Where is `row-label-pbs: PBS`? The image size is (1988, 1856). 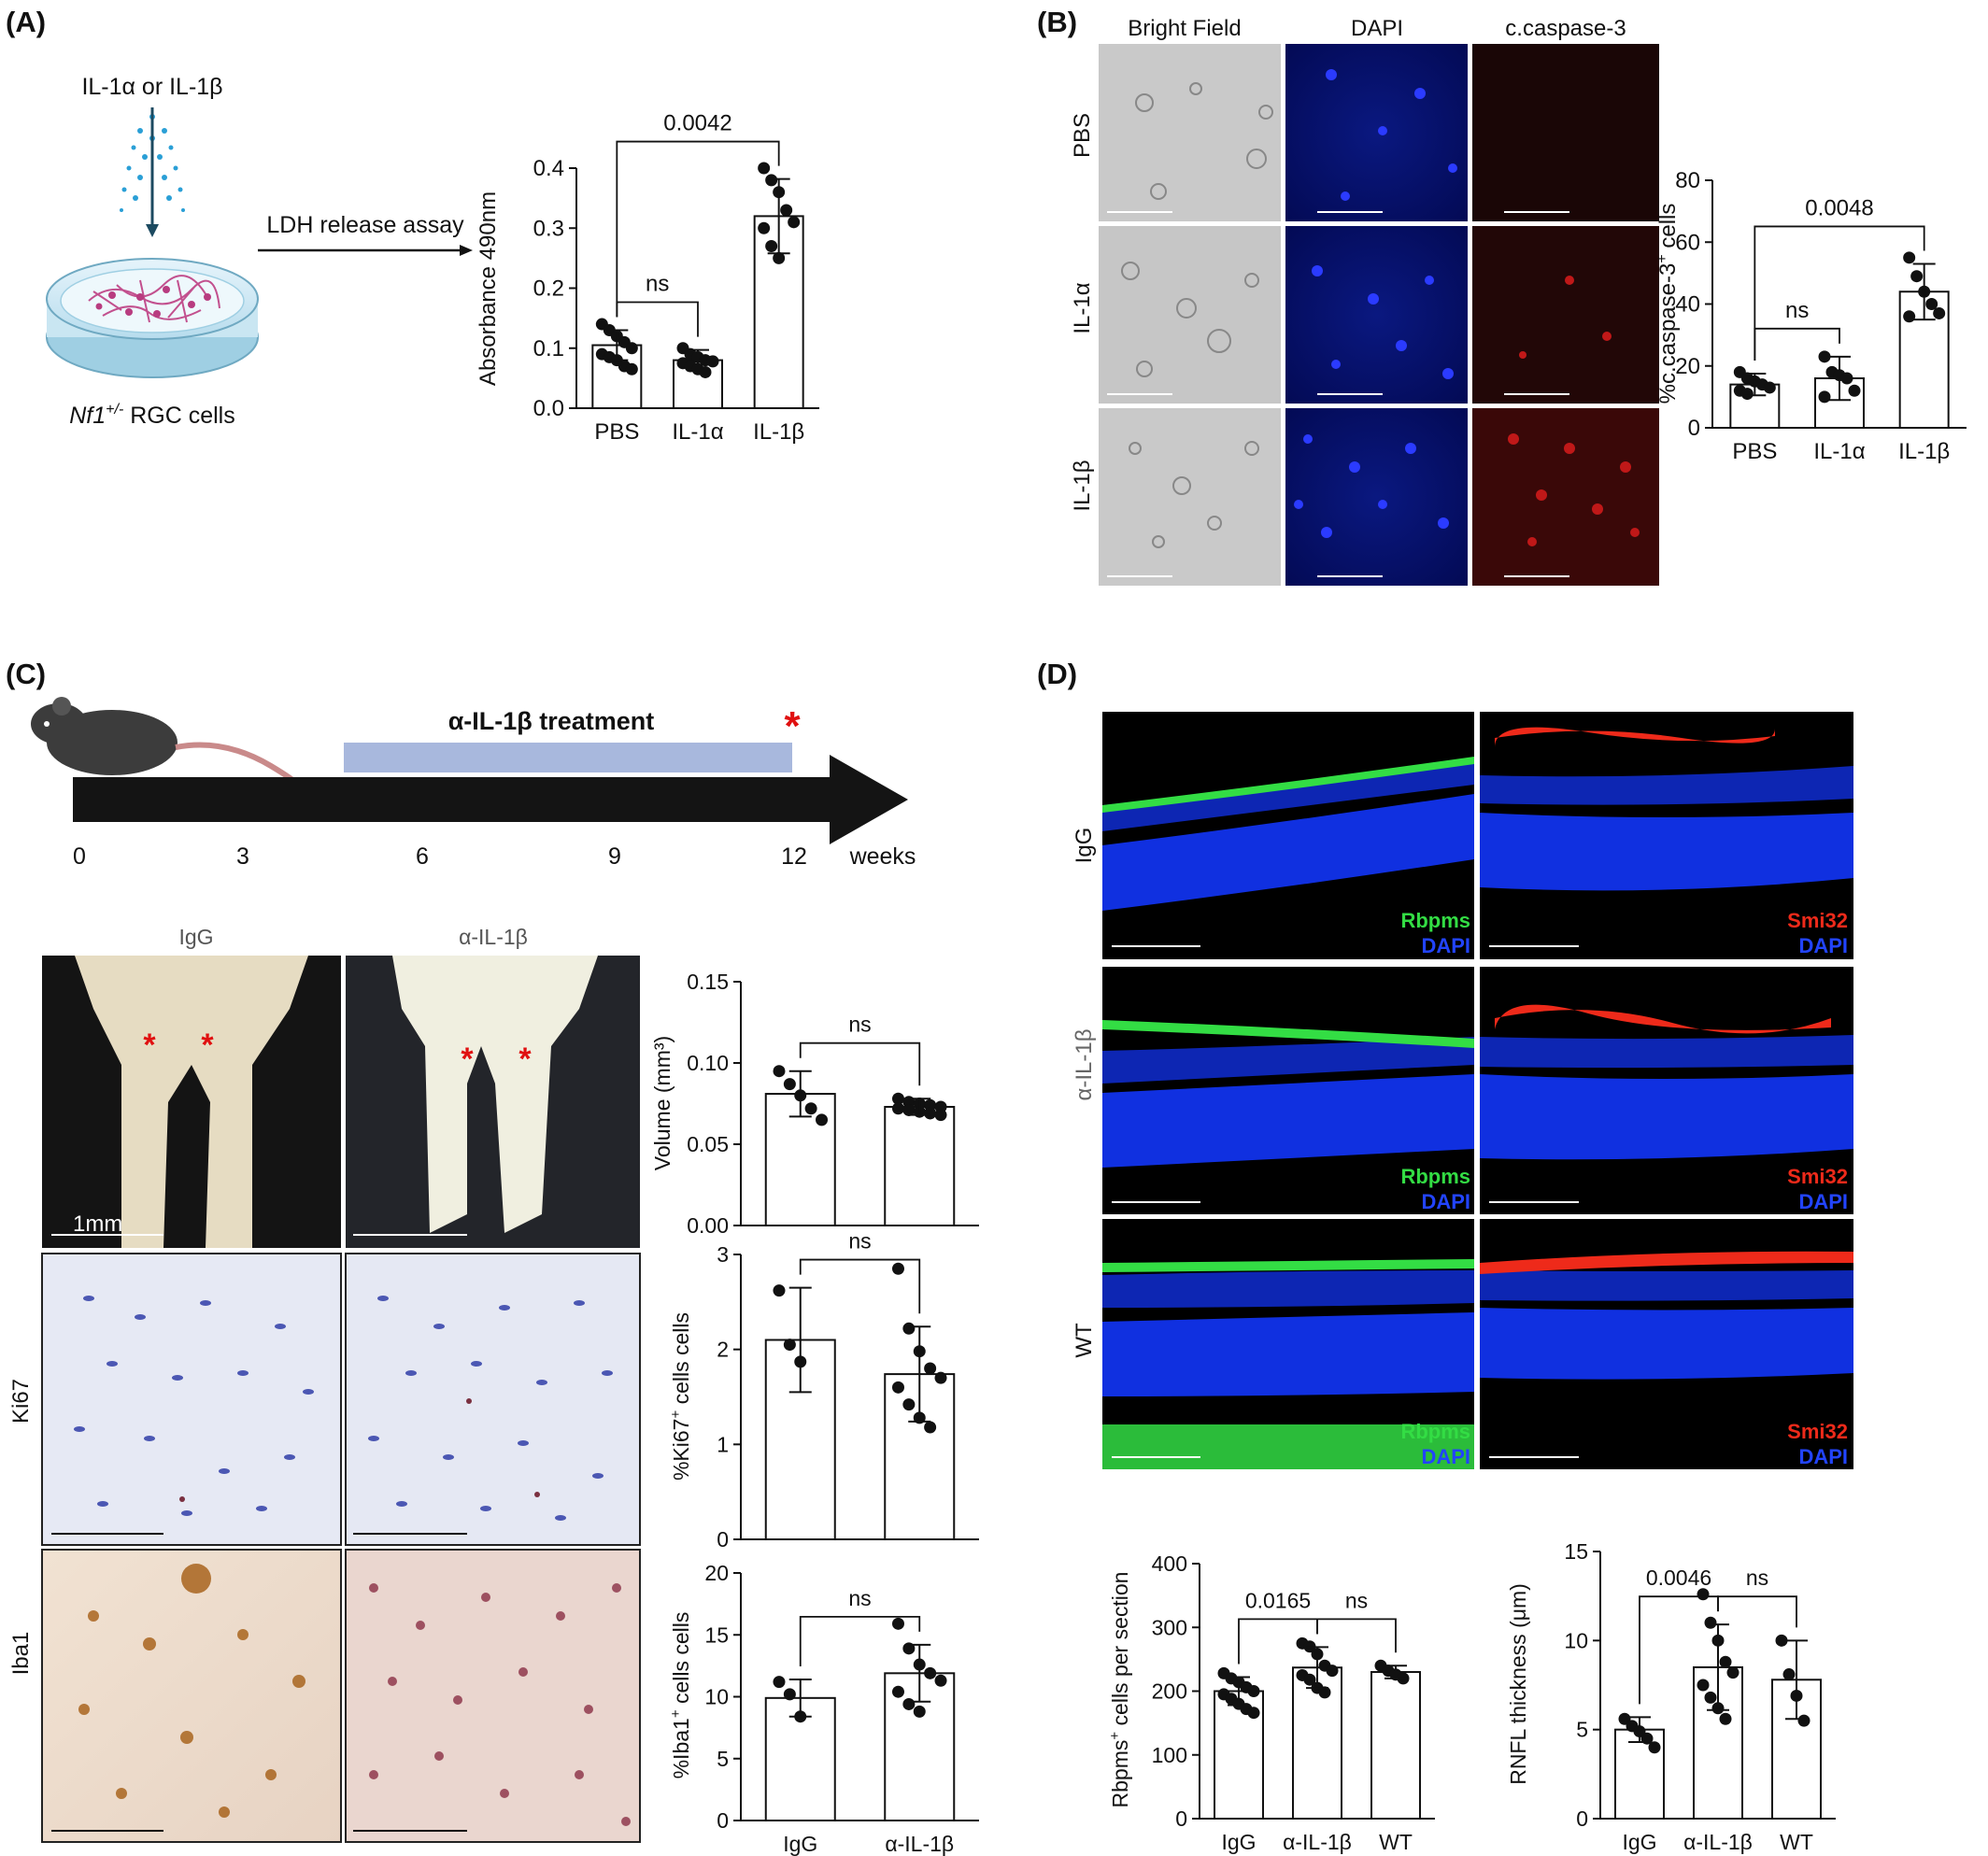
row-label-pbs: PBS is located at coordinates (1082, 135).